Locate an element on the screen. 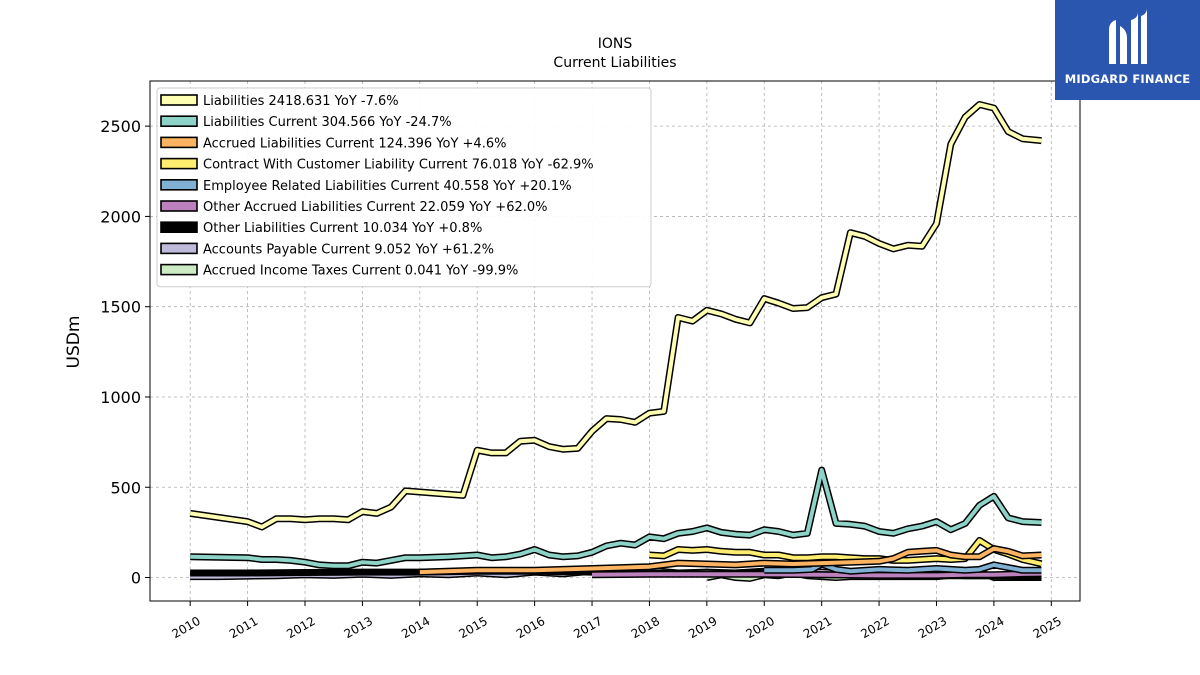  x-tick-label: 2010 is located at coordinates (185, 627).